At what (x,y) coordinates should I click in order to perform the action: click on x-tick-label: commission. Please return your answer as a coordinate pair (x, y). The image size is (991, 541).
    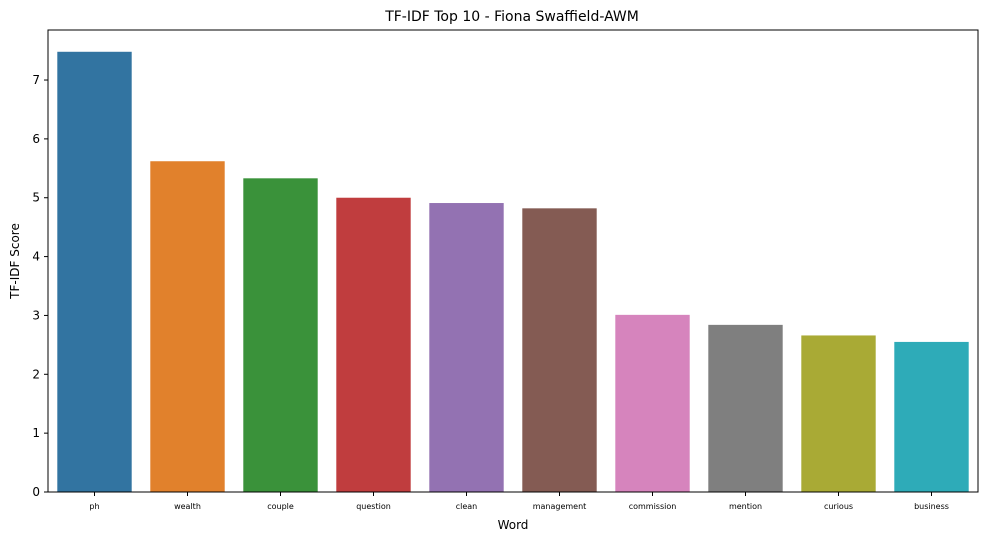
    Looking at the image, I should click on (653, 506).